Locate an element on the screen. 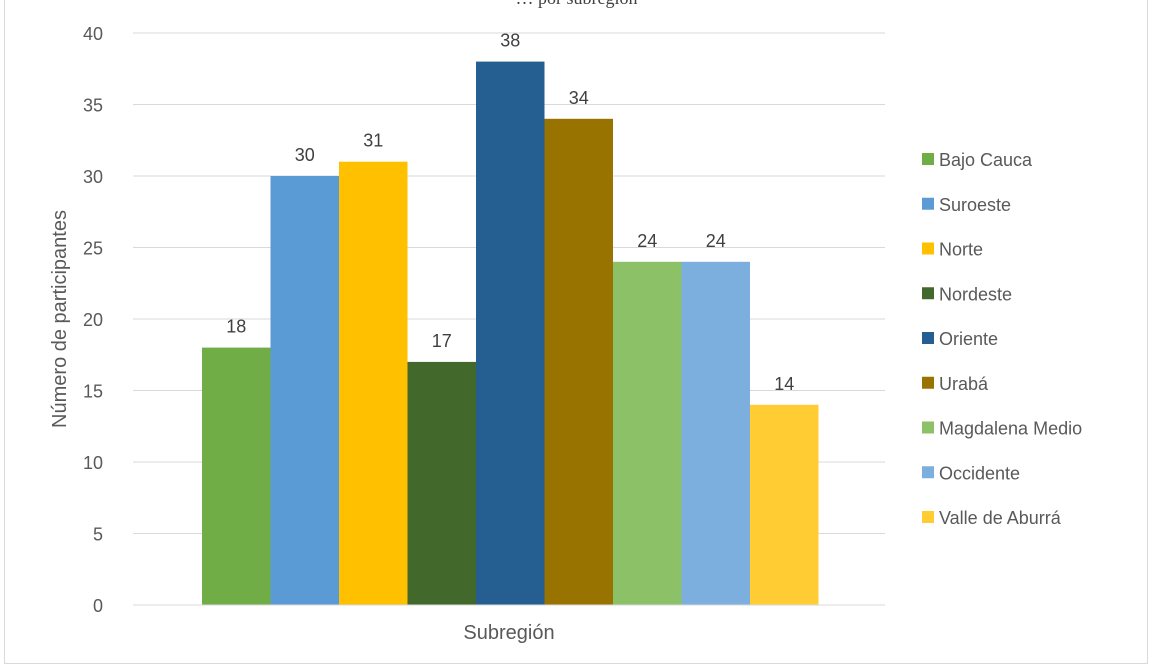 This screenshot has height=670, width=1153. bar-oriente is located at coordinates (510, 333).